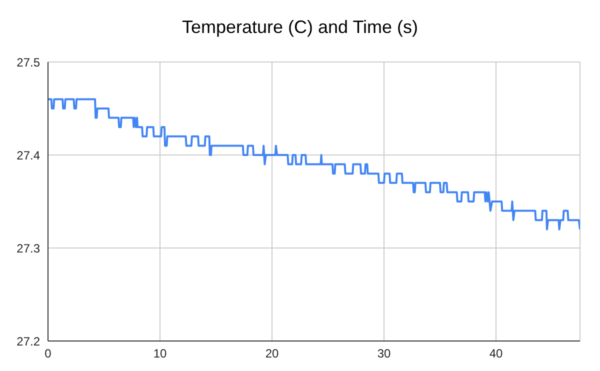 This screenshot has width=600, height=371. What do you see at coordinates (48, 353) in the screenshot?
I see `x-tick-label: 0` at bounding box center [48, 353].